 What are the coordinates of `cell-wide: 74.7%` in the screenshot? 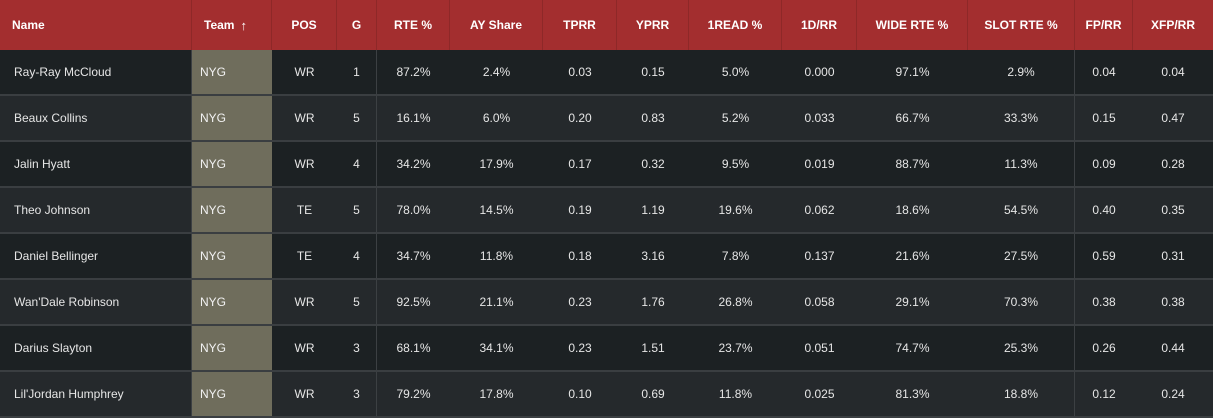 It's located at (912, 348).